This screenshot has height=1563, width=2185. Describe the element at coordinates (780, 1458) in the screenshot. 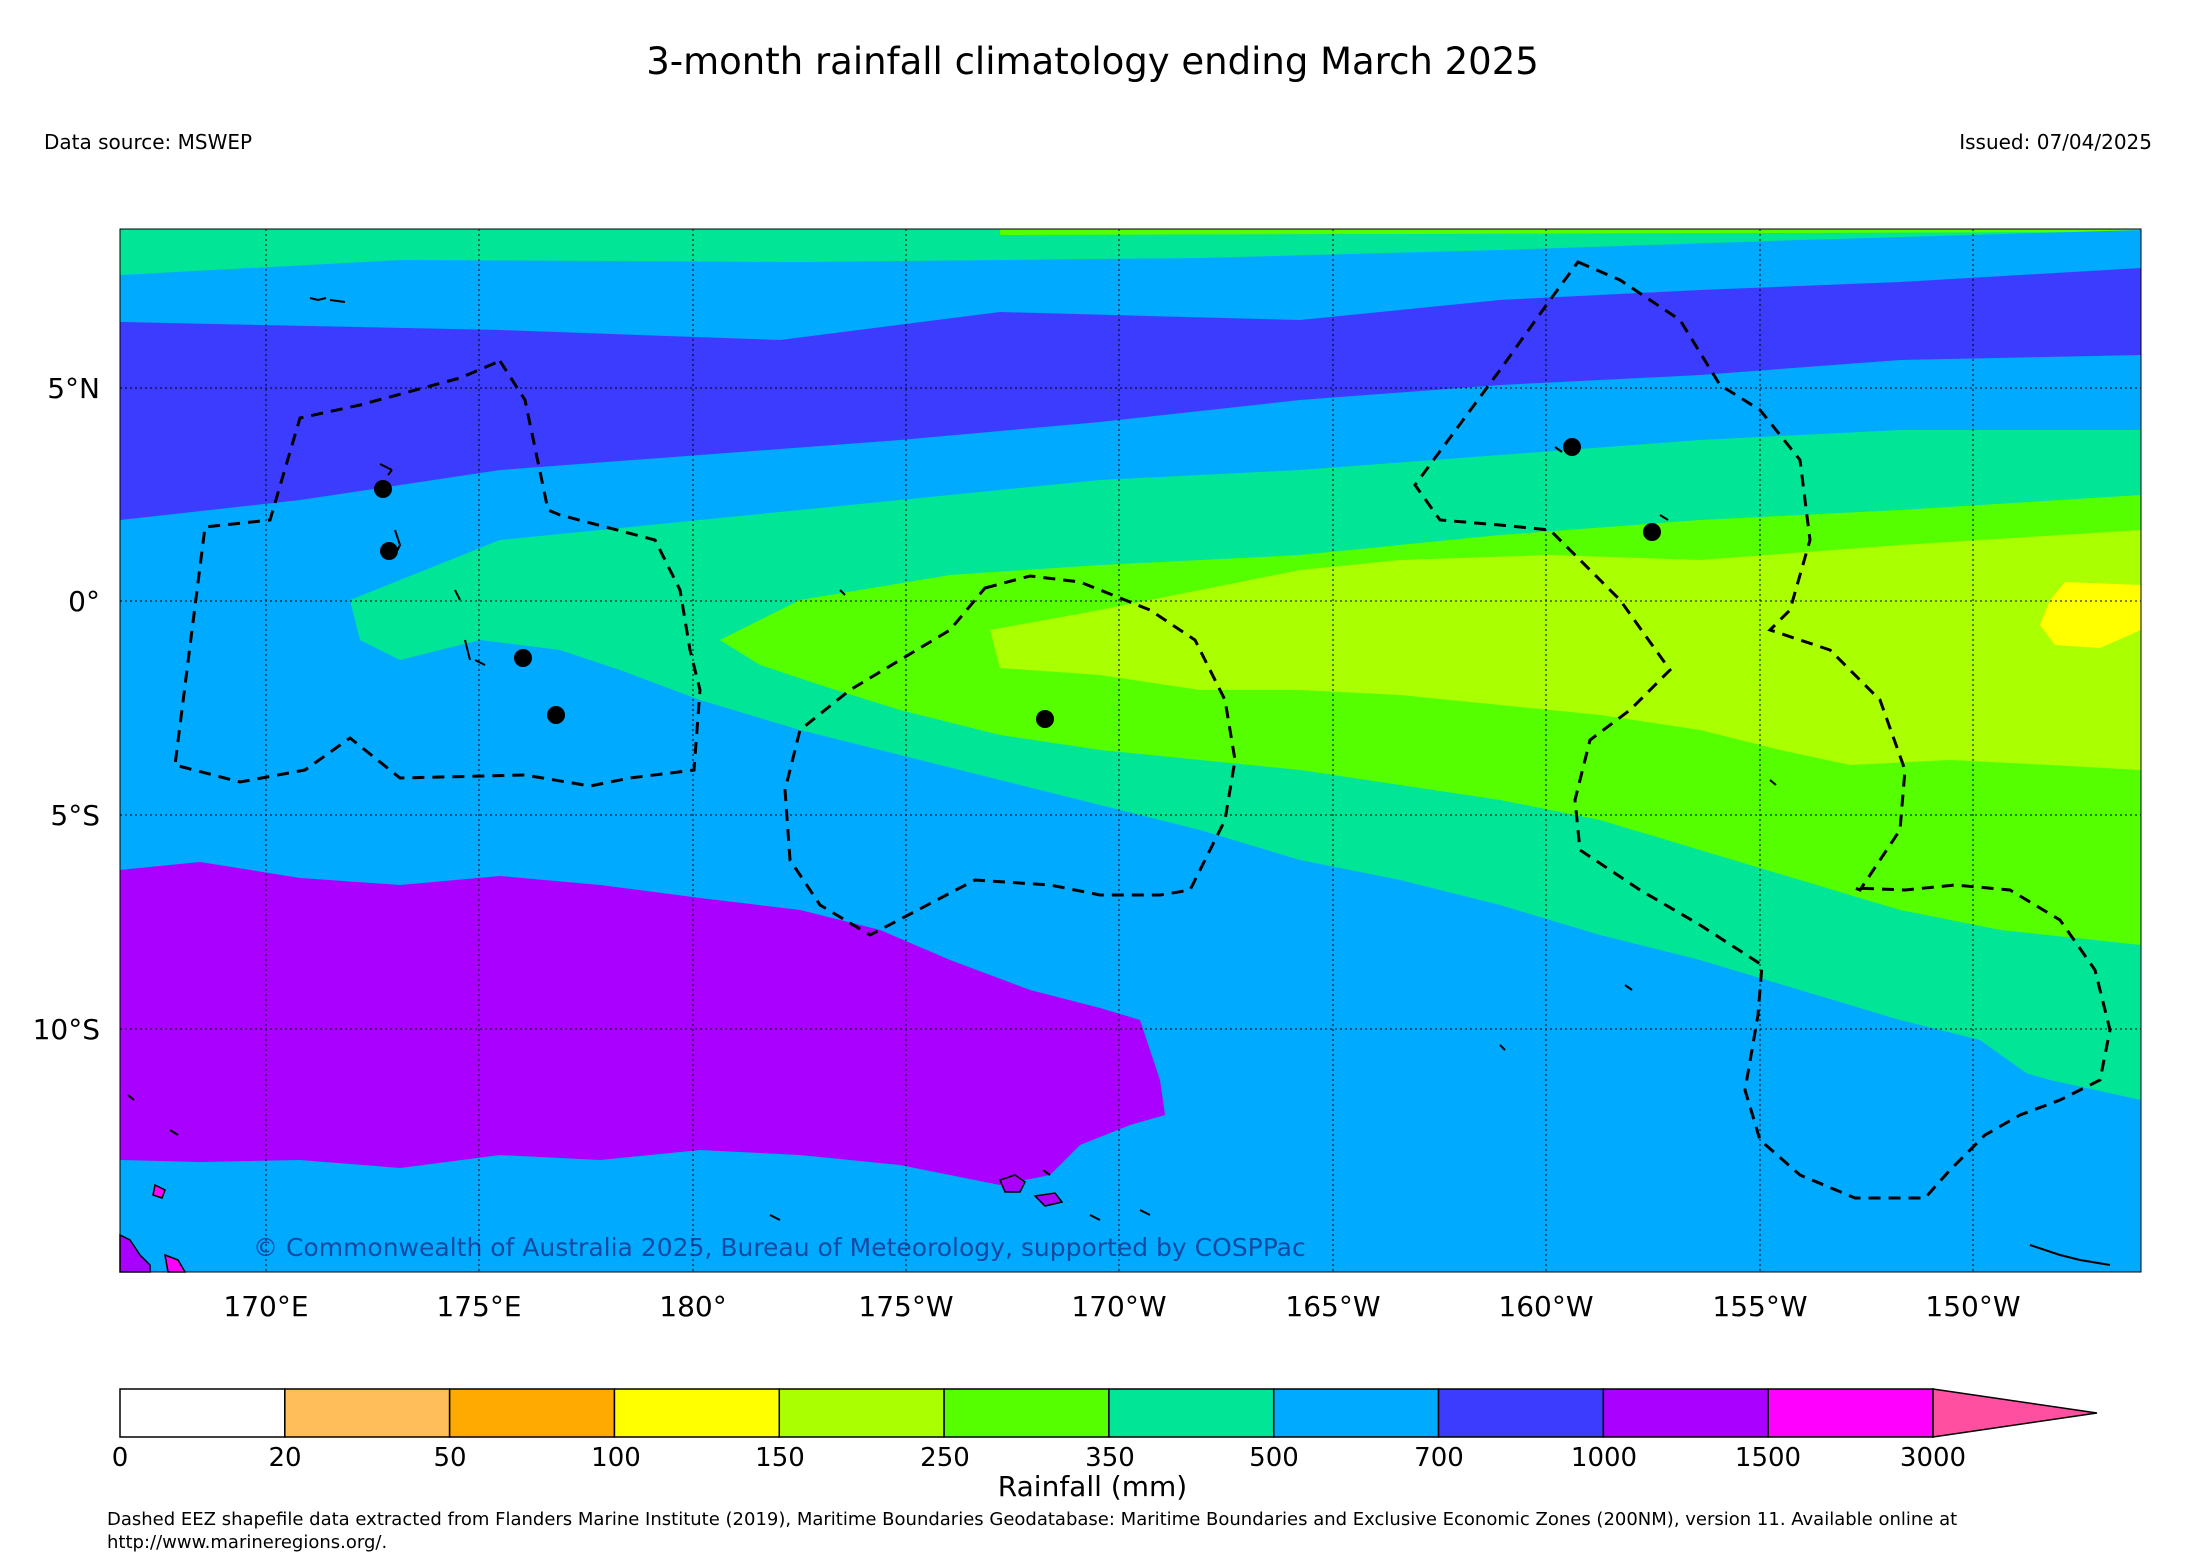

I see `colorbar-tick-label: 150` at that location.